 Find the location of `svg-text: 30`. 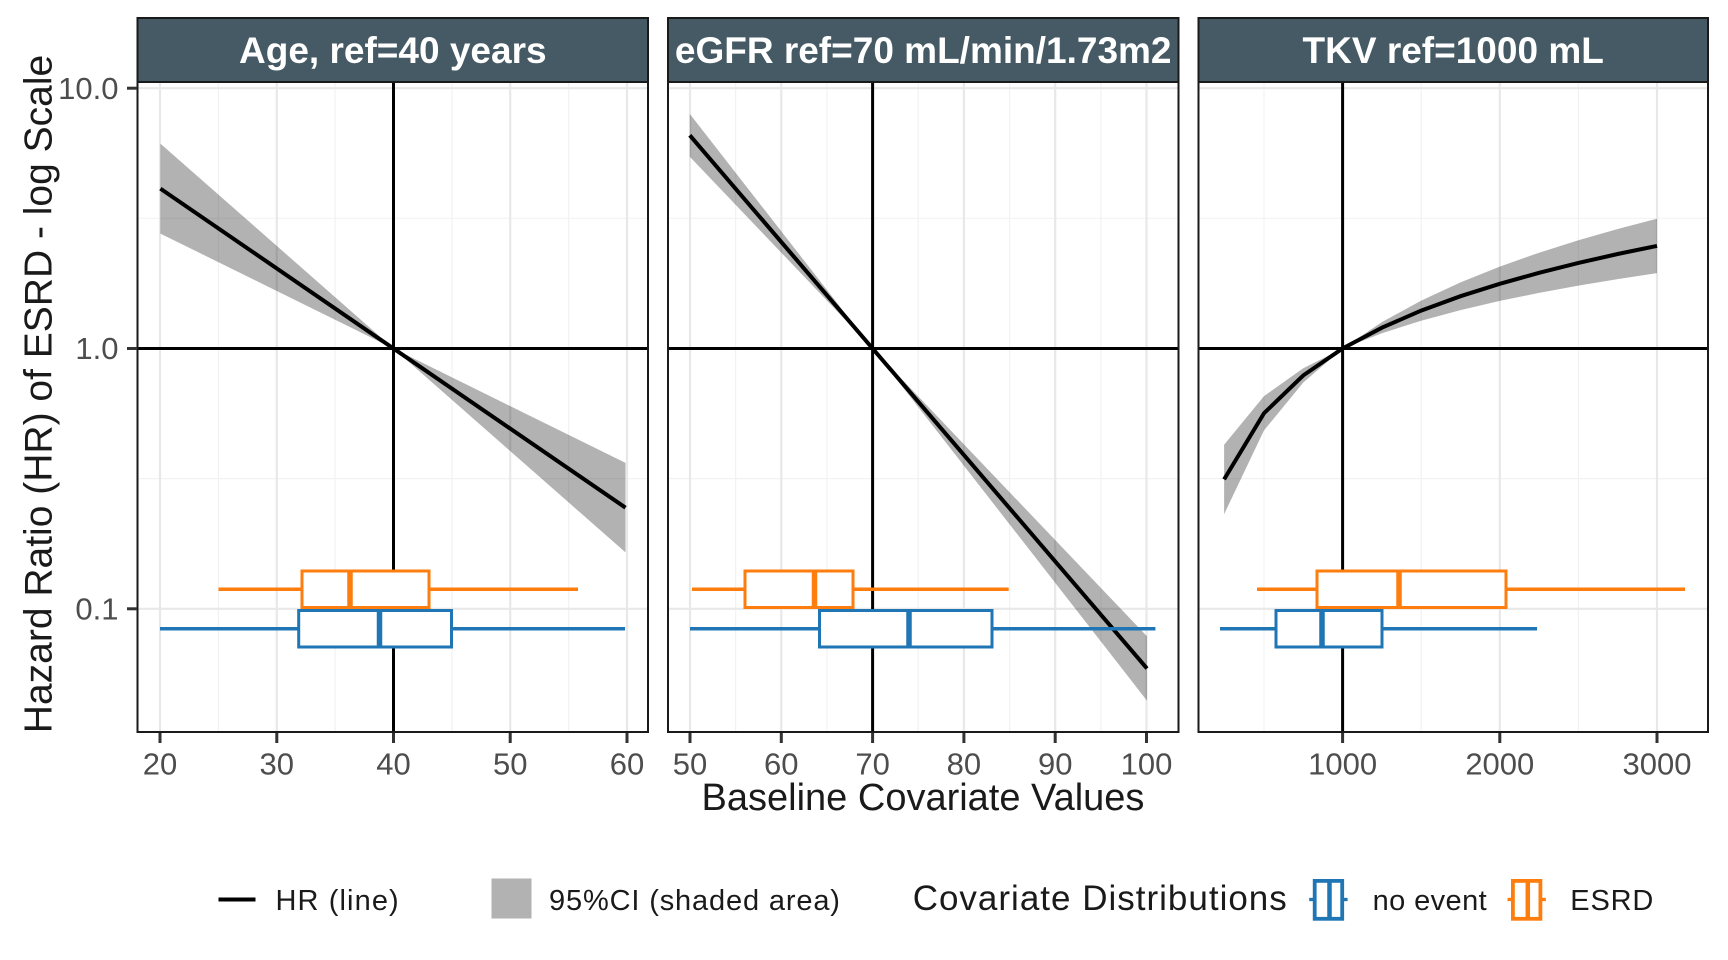

svg-text: 30 is located at coordinates (277, 764).